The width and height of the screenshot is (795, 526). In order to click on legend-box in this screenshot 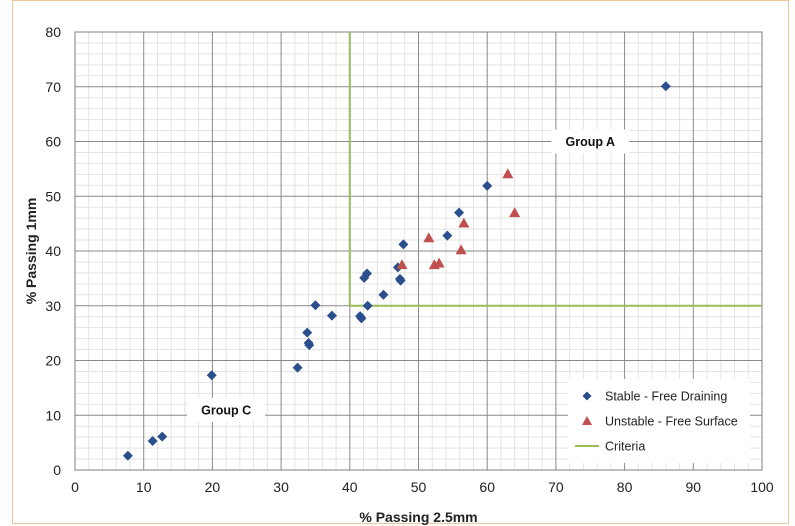, I will do `click(659, 421)`.